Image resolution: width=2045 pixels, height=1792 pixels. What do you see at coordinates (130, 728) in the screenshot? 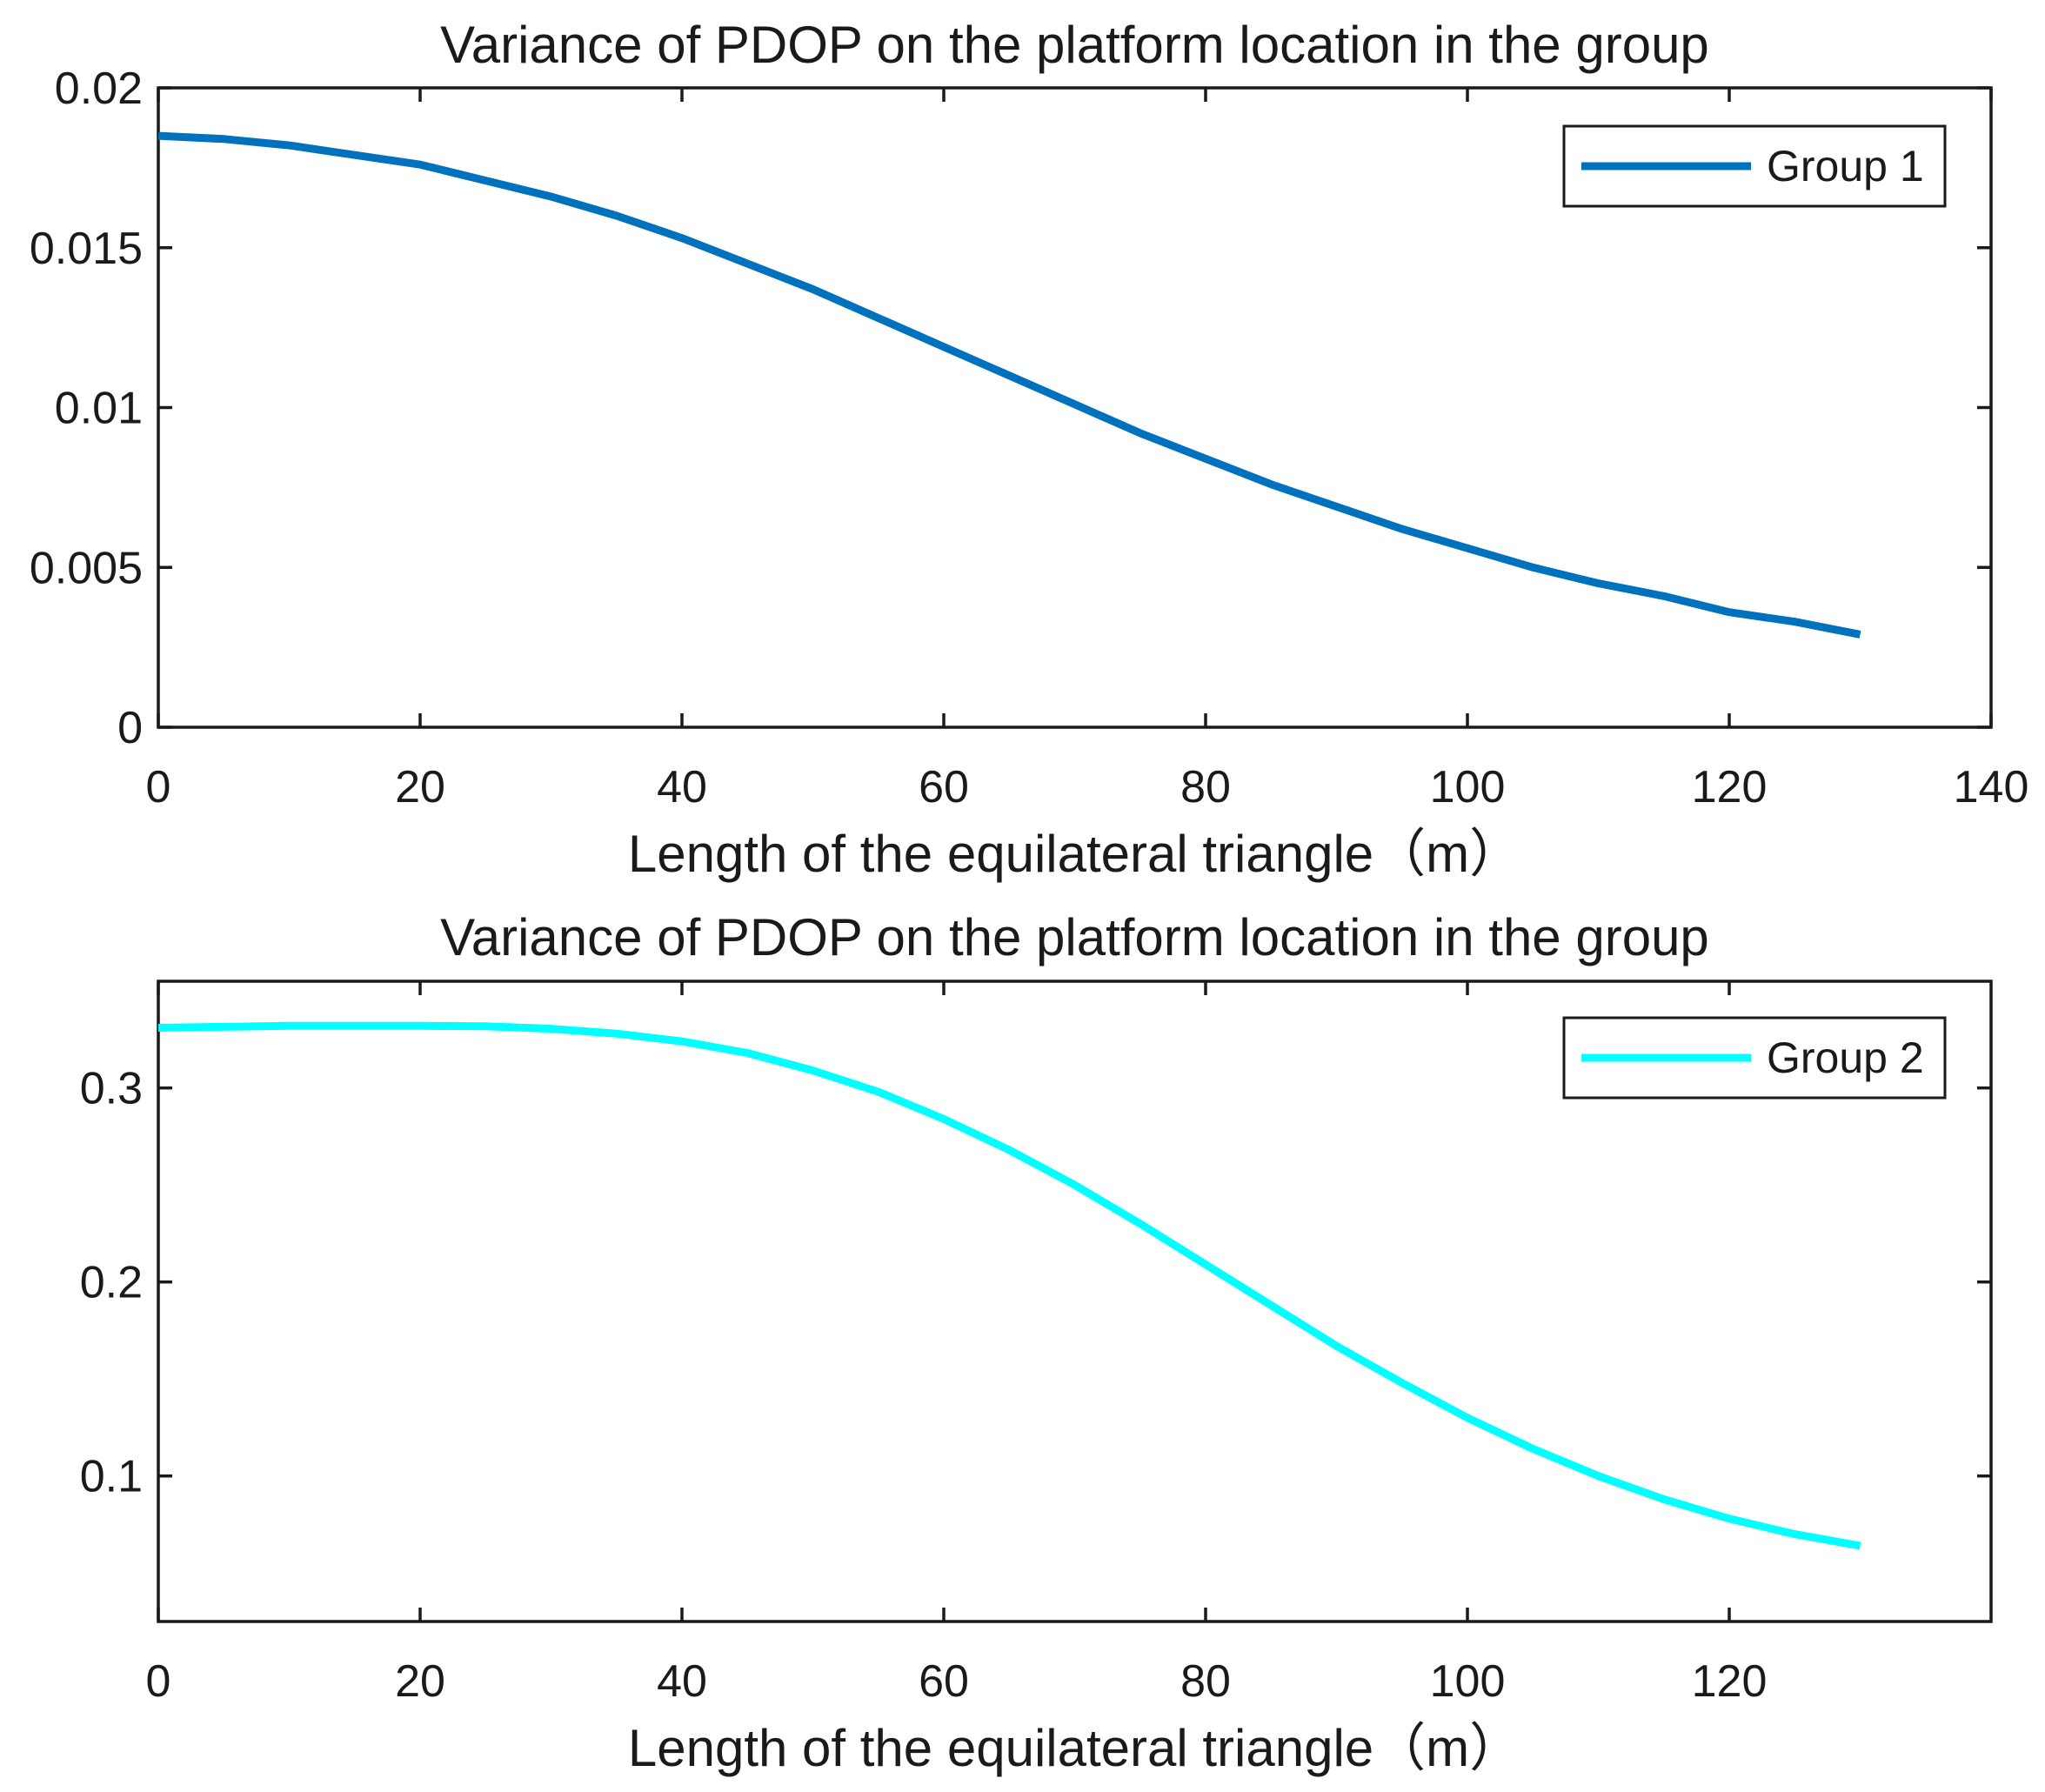
I see `y-tick-label: 0` at bounding box center [130, 728].